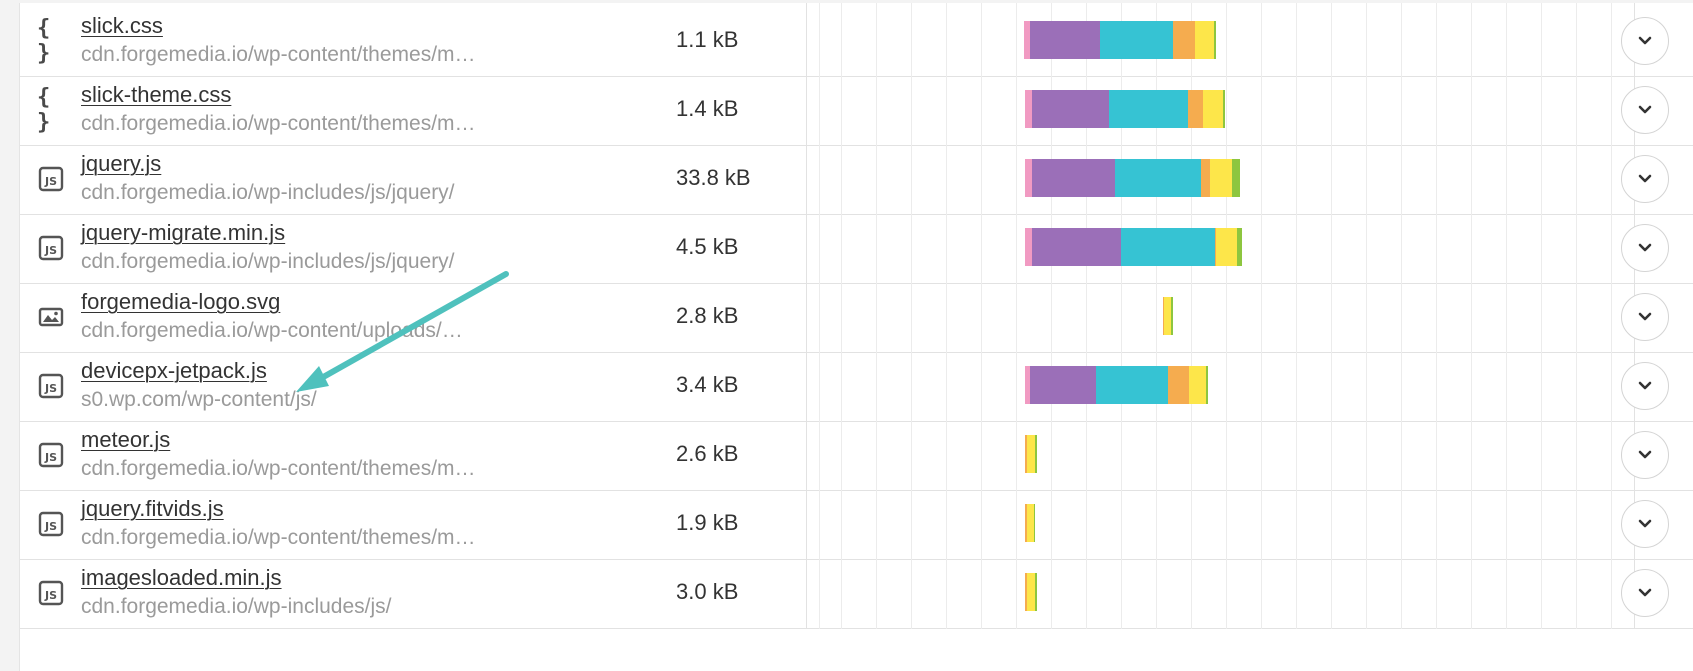 This screenshot has width=1693, height=671. What do you see at coordinates (268, 192) in the screenshot?
I see `file-url: cdn.forgemedia.io/wp-includes/js/jquery/` at bounding box center [268, 192].